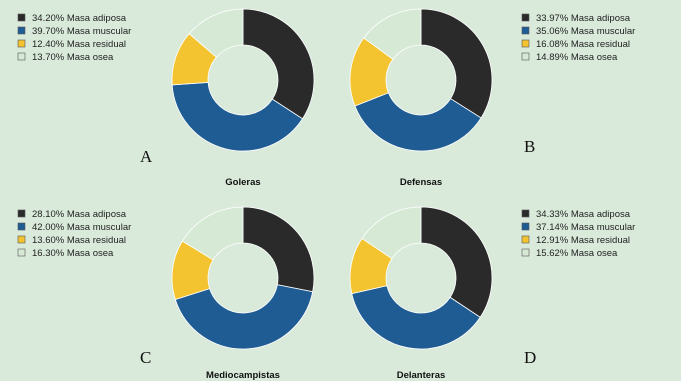 The width and height of the screenshot is (681, 381). I want to click on panel-letter: A, so click(146, 156).